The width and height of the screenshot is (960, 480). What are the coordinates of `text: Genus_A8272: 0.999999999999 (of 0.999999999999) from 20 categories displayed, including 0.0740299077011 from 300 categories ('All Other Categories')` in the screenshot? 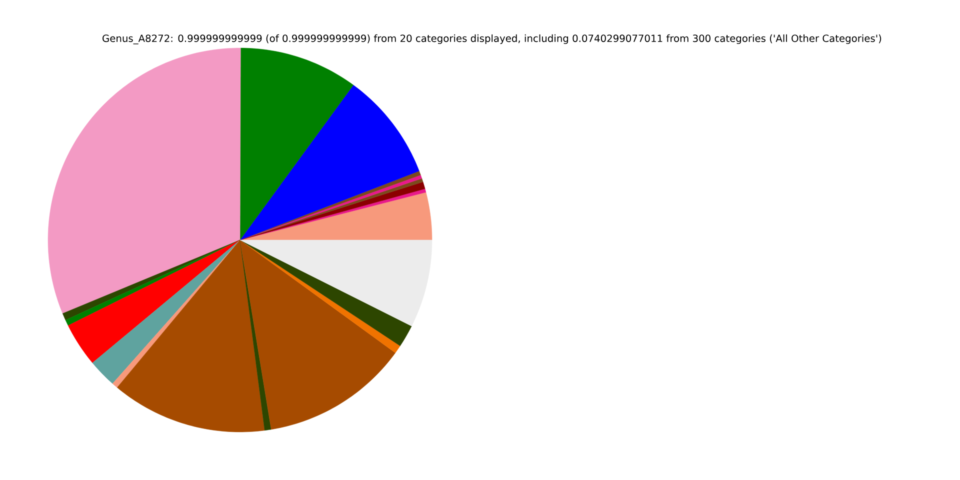 It's located at (492, 39).